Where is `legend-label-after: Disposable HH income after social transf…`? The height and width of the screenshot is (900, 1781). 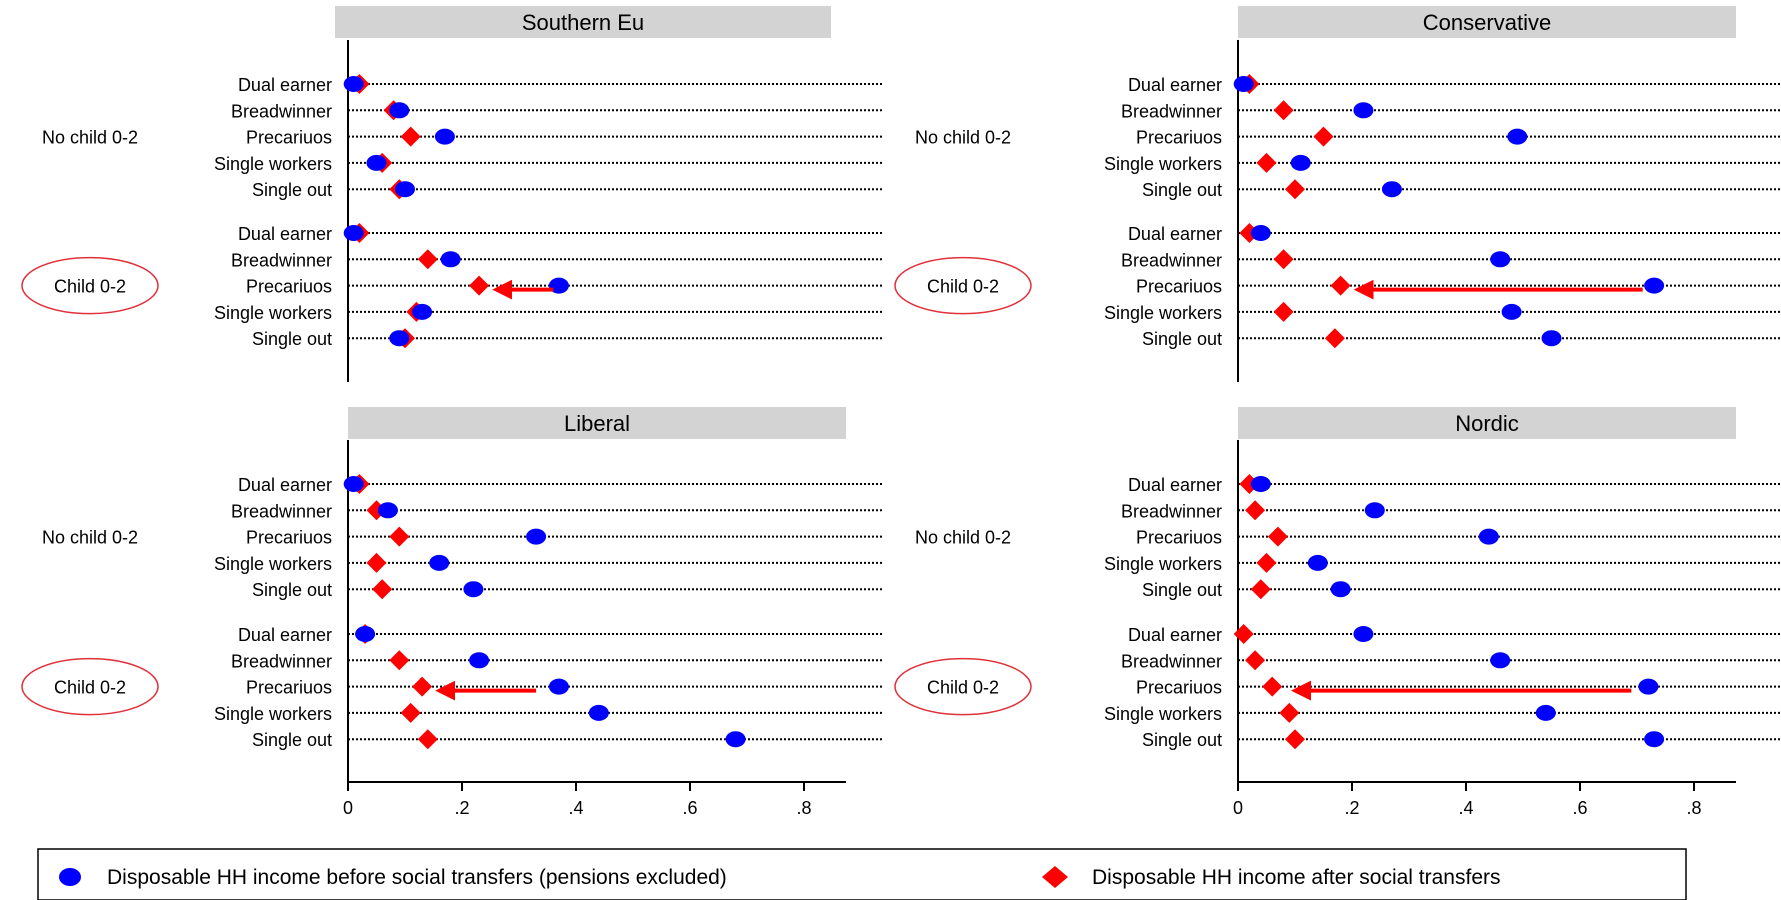 legend-label-after: Disposable HH income after social transf… is located at coordinates (1296, 877).